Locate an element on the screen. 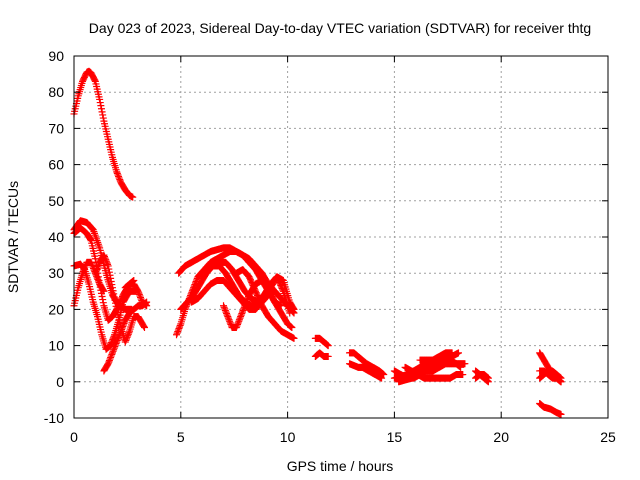 This screenshot has width=640, height=480. series-arc-n is located at coordinates (265, 304).